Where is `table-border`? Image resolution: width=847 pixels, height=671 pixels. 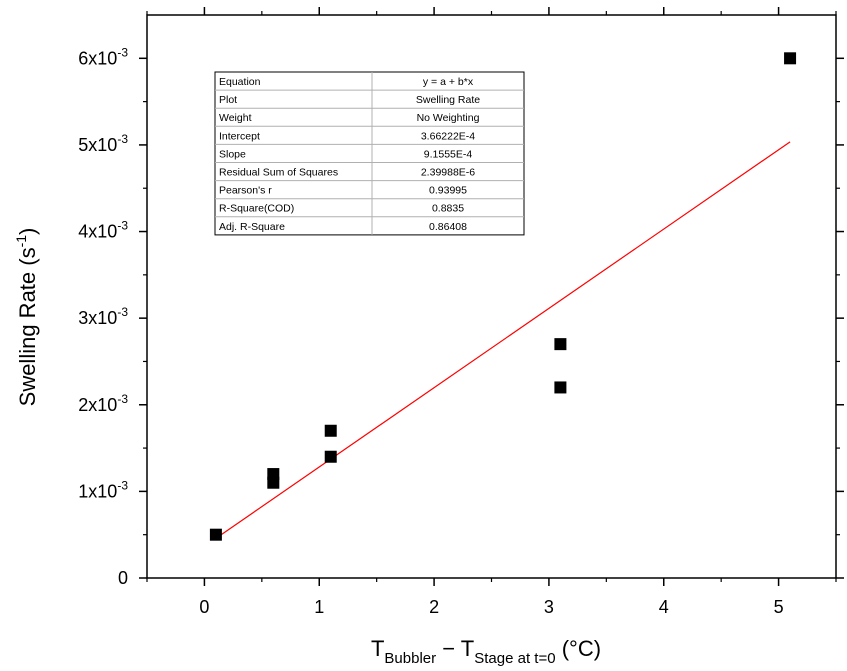
table-border is located at coordinates (369, 153).